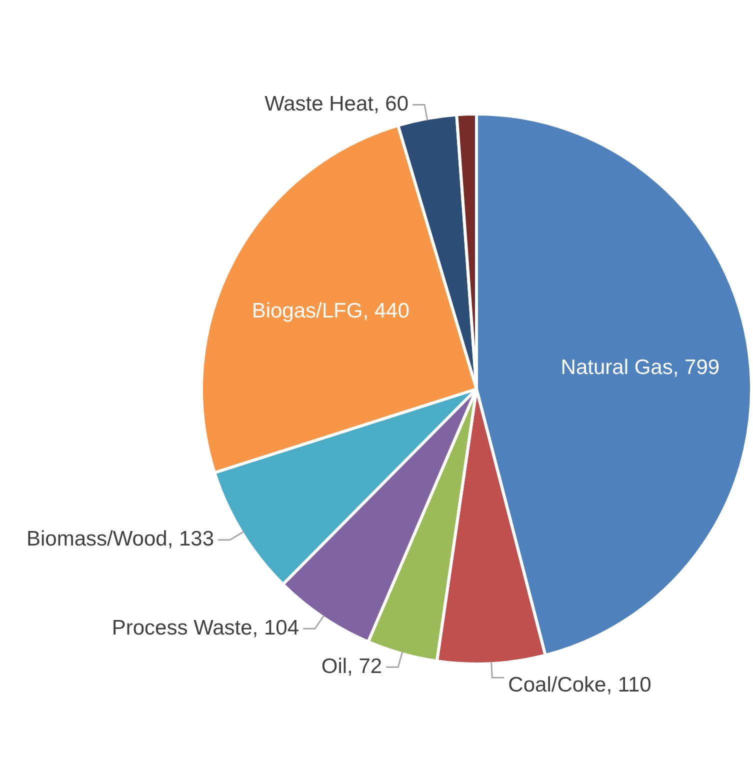 The image size is (753, 778). Describe the element at coordinates (351, 666) in the screenshot. I see `slice-label: Oil, 72` at that location.